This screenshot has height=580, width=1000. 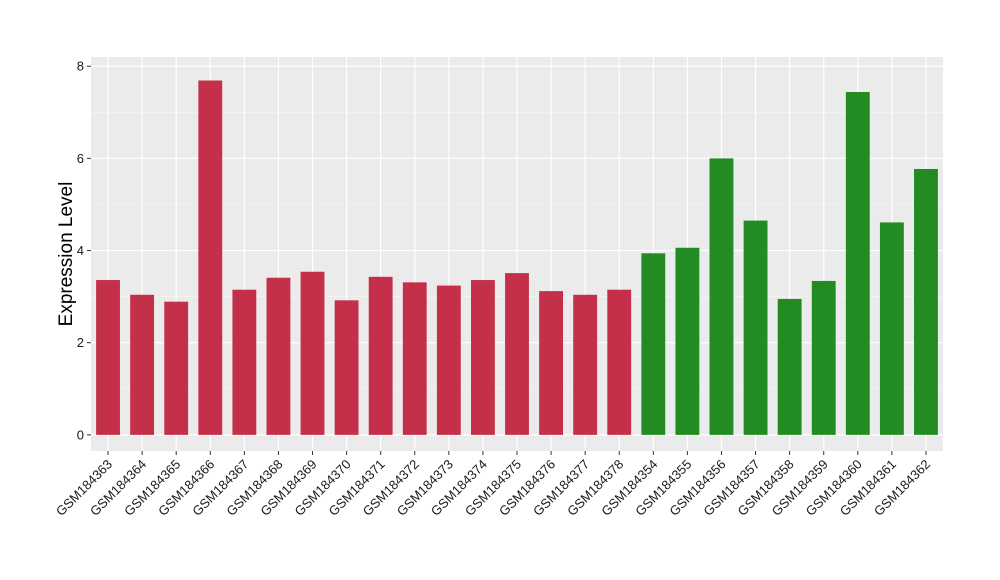 I want to click on y-tick-label: 2, so click(x=80, y=342).